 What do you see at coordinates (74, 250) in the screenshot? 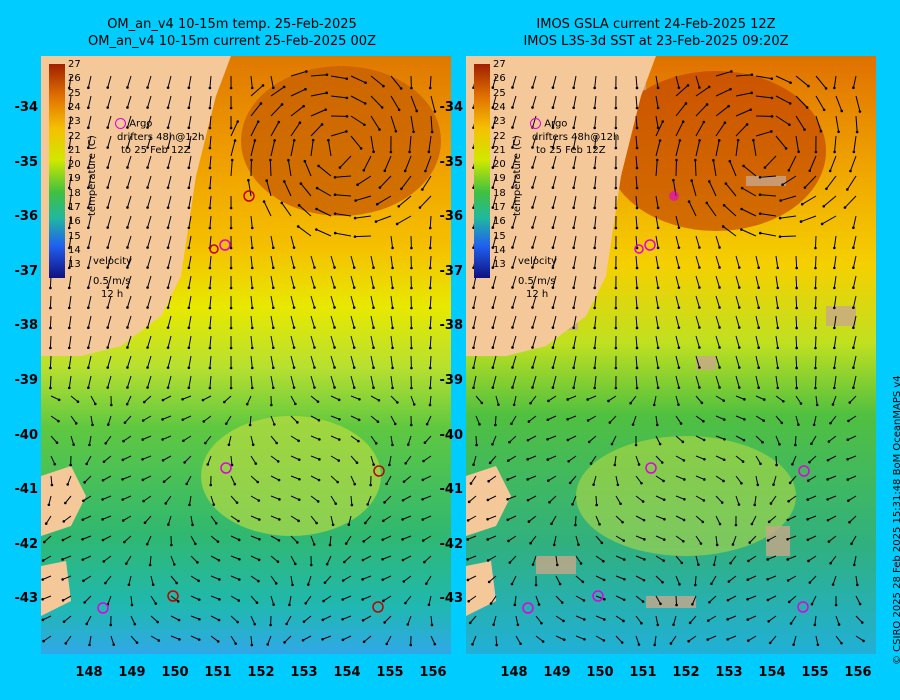
I see `colorbar-tick: 14` at bounding box center [74, 250].